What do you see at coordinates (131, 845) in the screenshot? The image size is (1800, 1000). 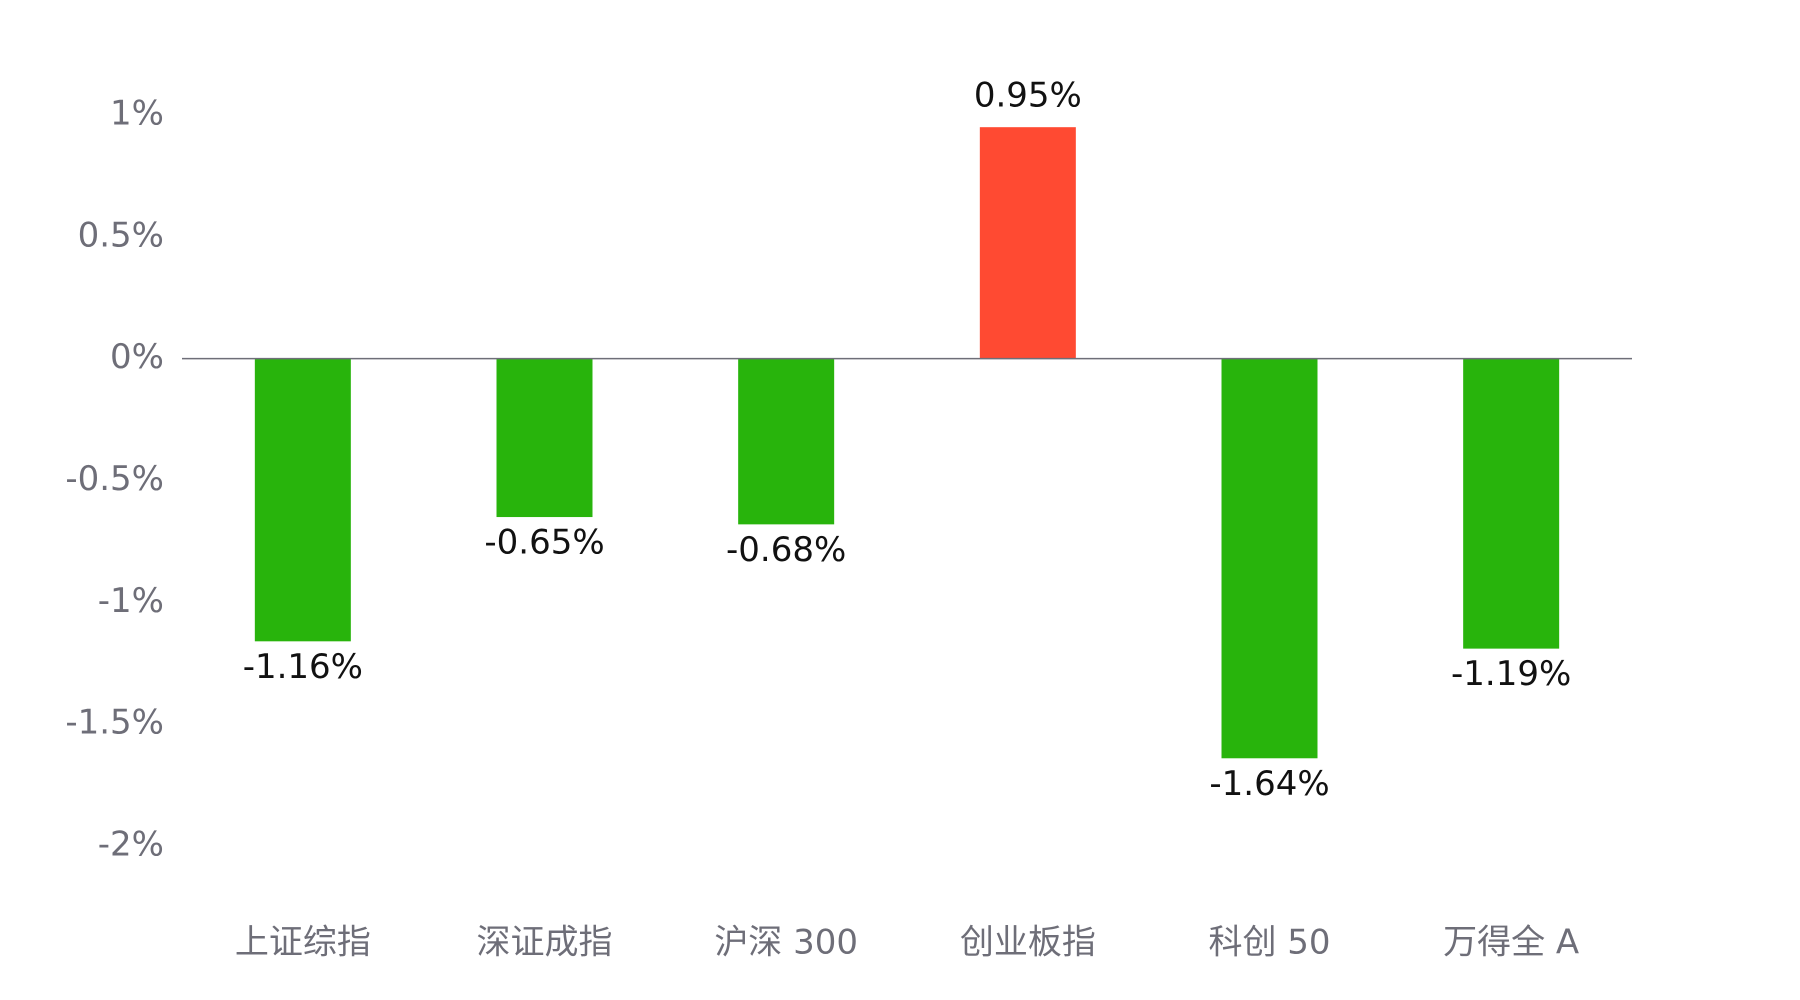 I see `y-tick-label: -2%` at bounding box center [131, 845].